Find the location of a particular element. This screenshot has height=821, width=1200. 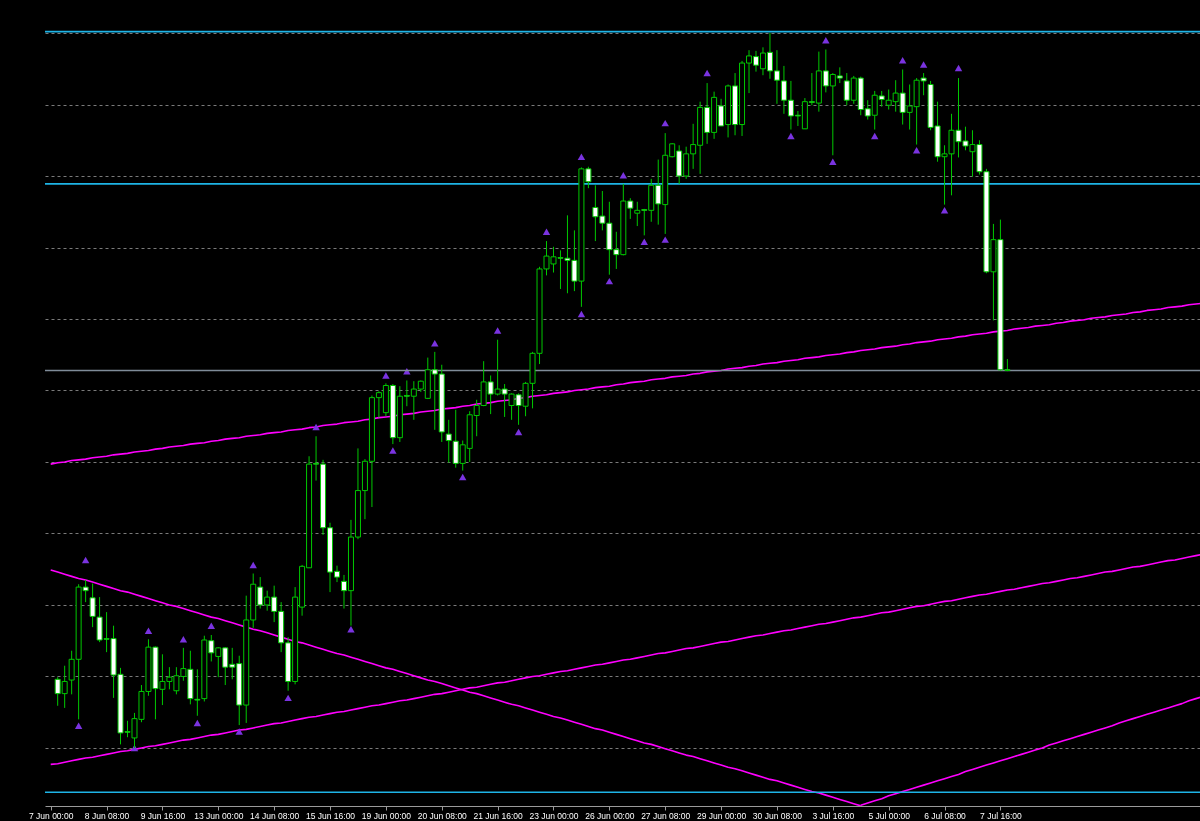

x-tick-label: 6 Jul 08:00 is located at coordinates (945, 815).